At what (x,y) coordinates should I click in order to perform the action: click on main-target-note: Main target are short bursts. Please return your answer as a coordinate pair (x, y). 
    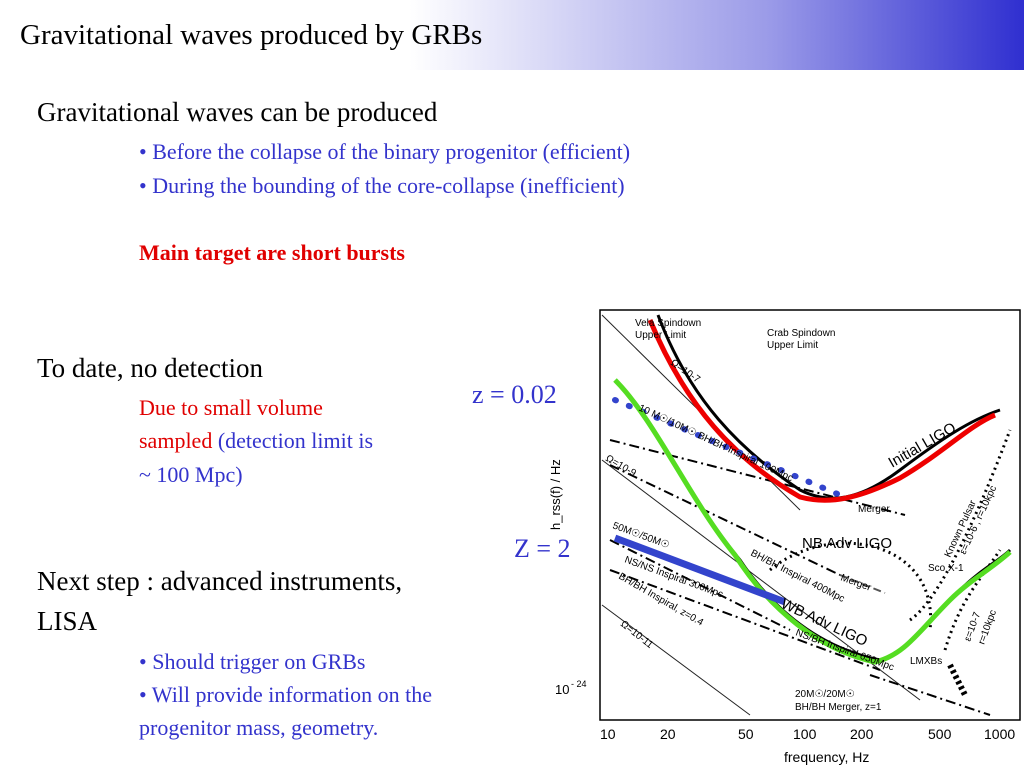
    Looking at the image, I should click on (272, 252).